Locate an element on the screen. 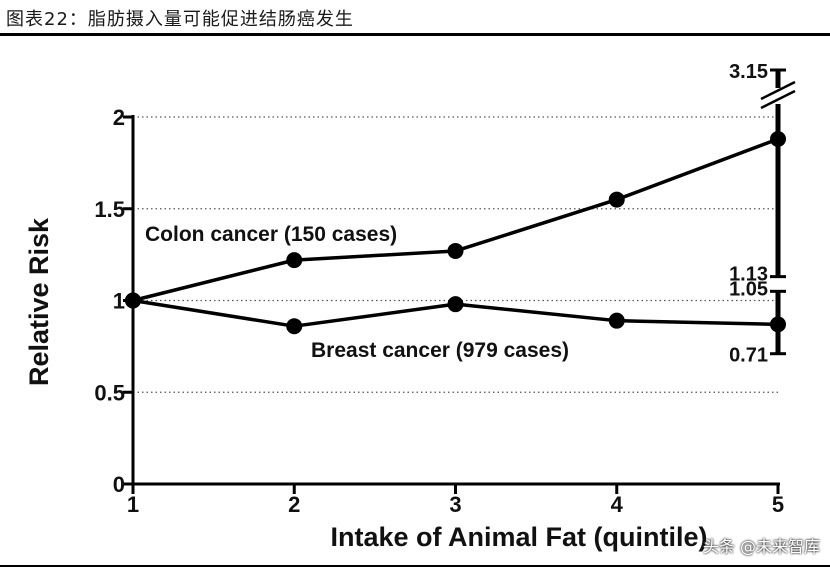 The width and height of the screenshot is (830, 571). ci-label-colon-lower: 1.13 is located at coordinates (748, 275).